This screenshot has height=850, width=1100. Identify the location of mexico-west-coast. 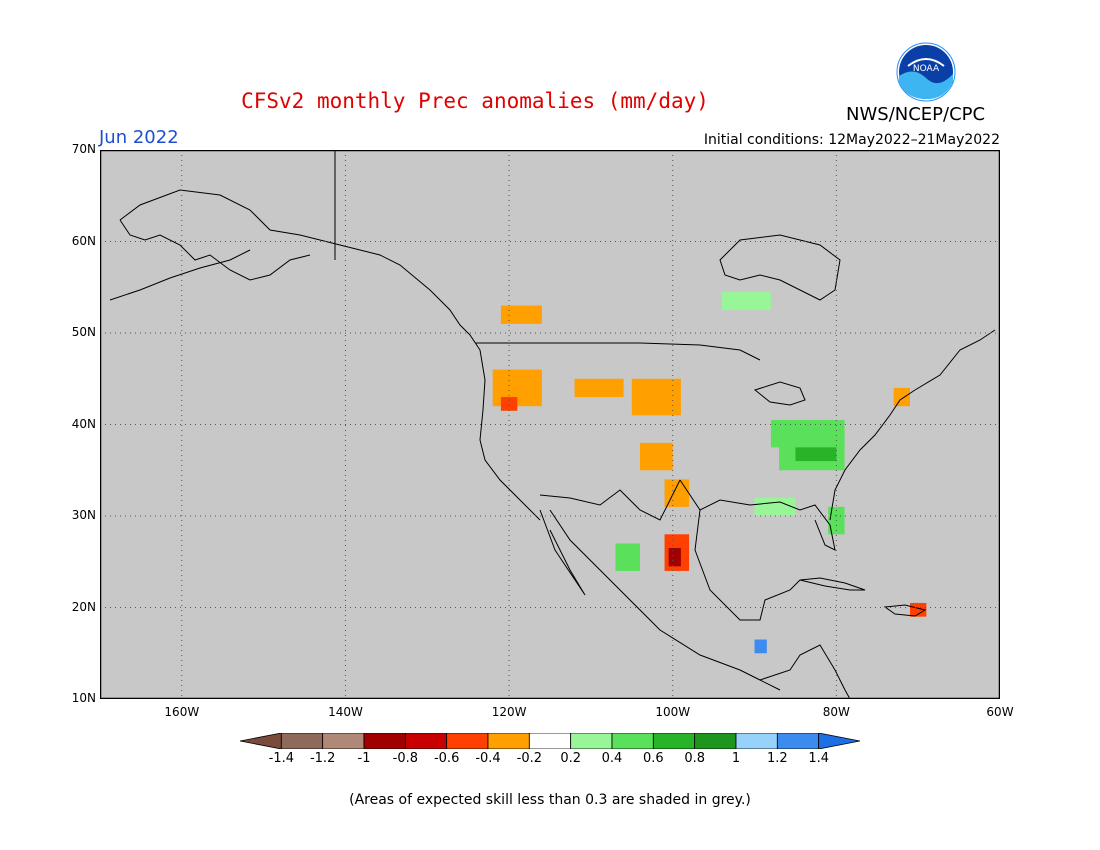
(665, 600).